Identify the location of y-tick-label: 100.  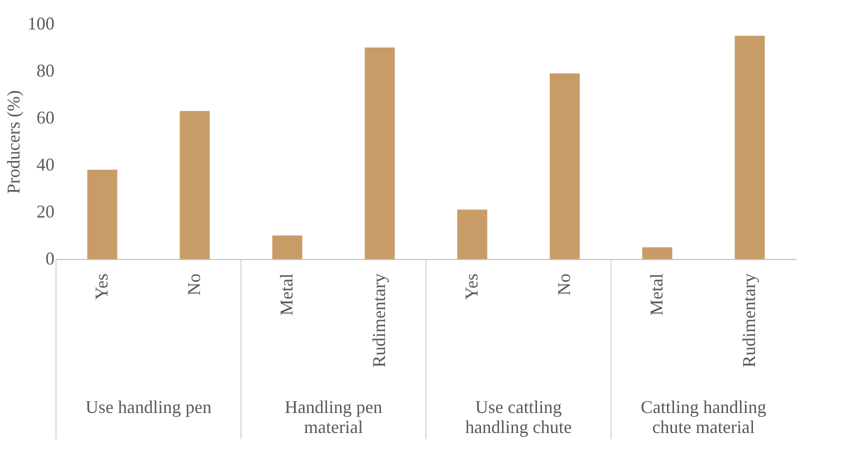
(41, 24).